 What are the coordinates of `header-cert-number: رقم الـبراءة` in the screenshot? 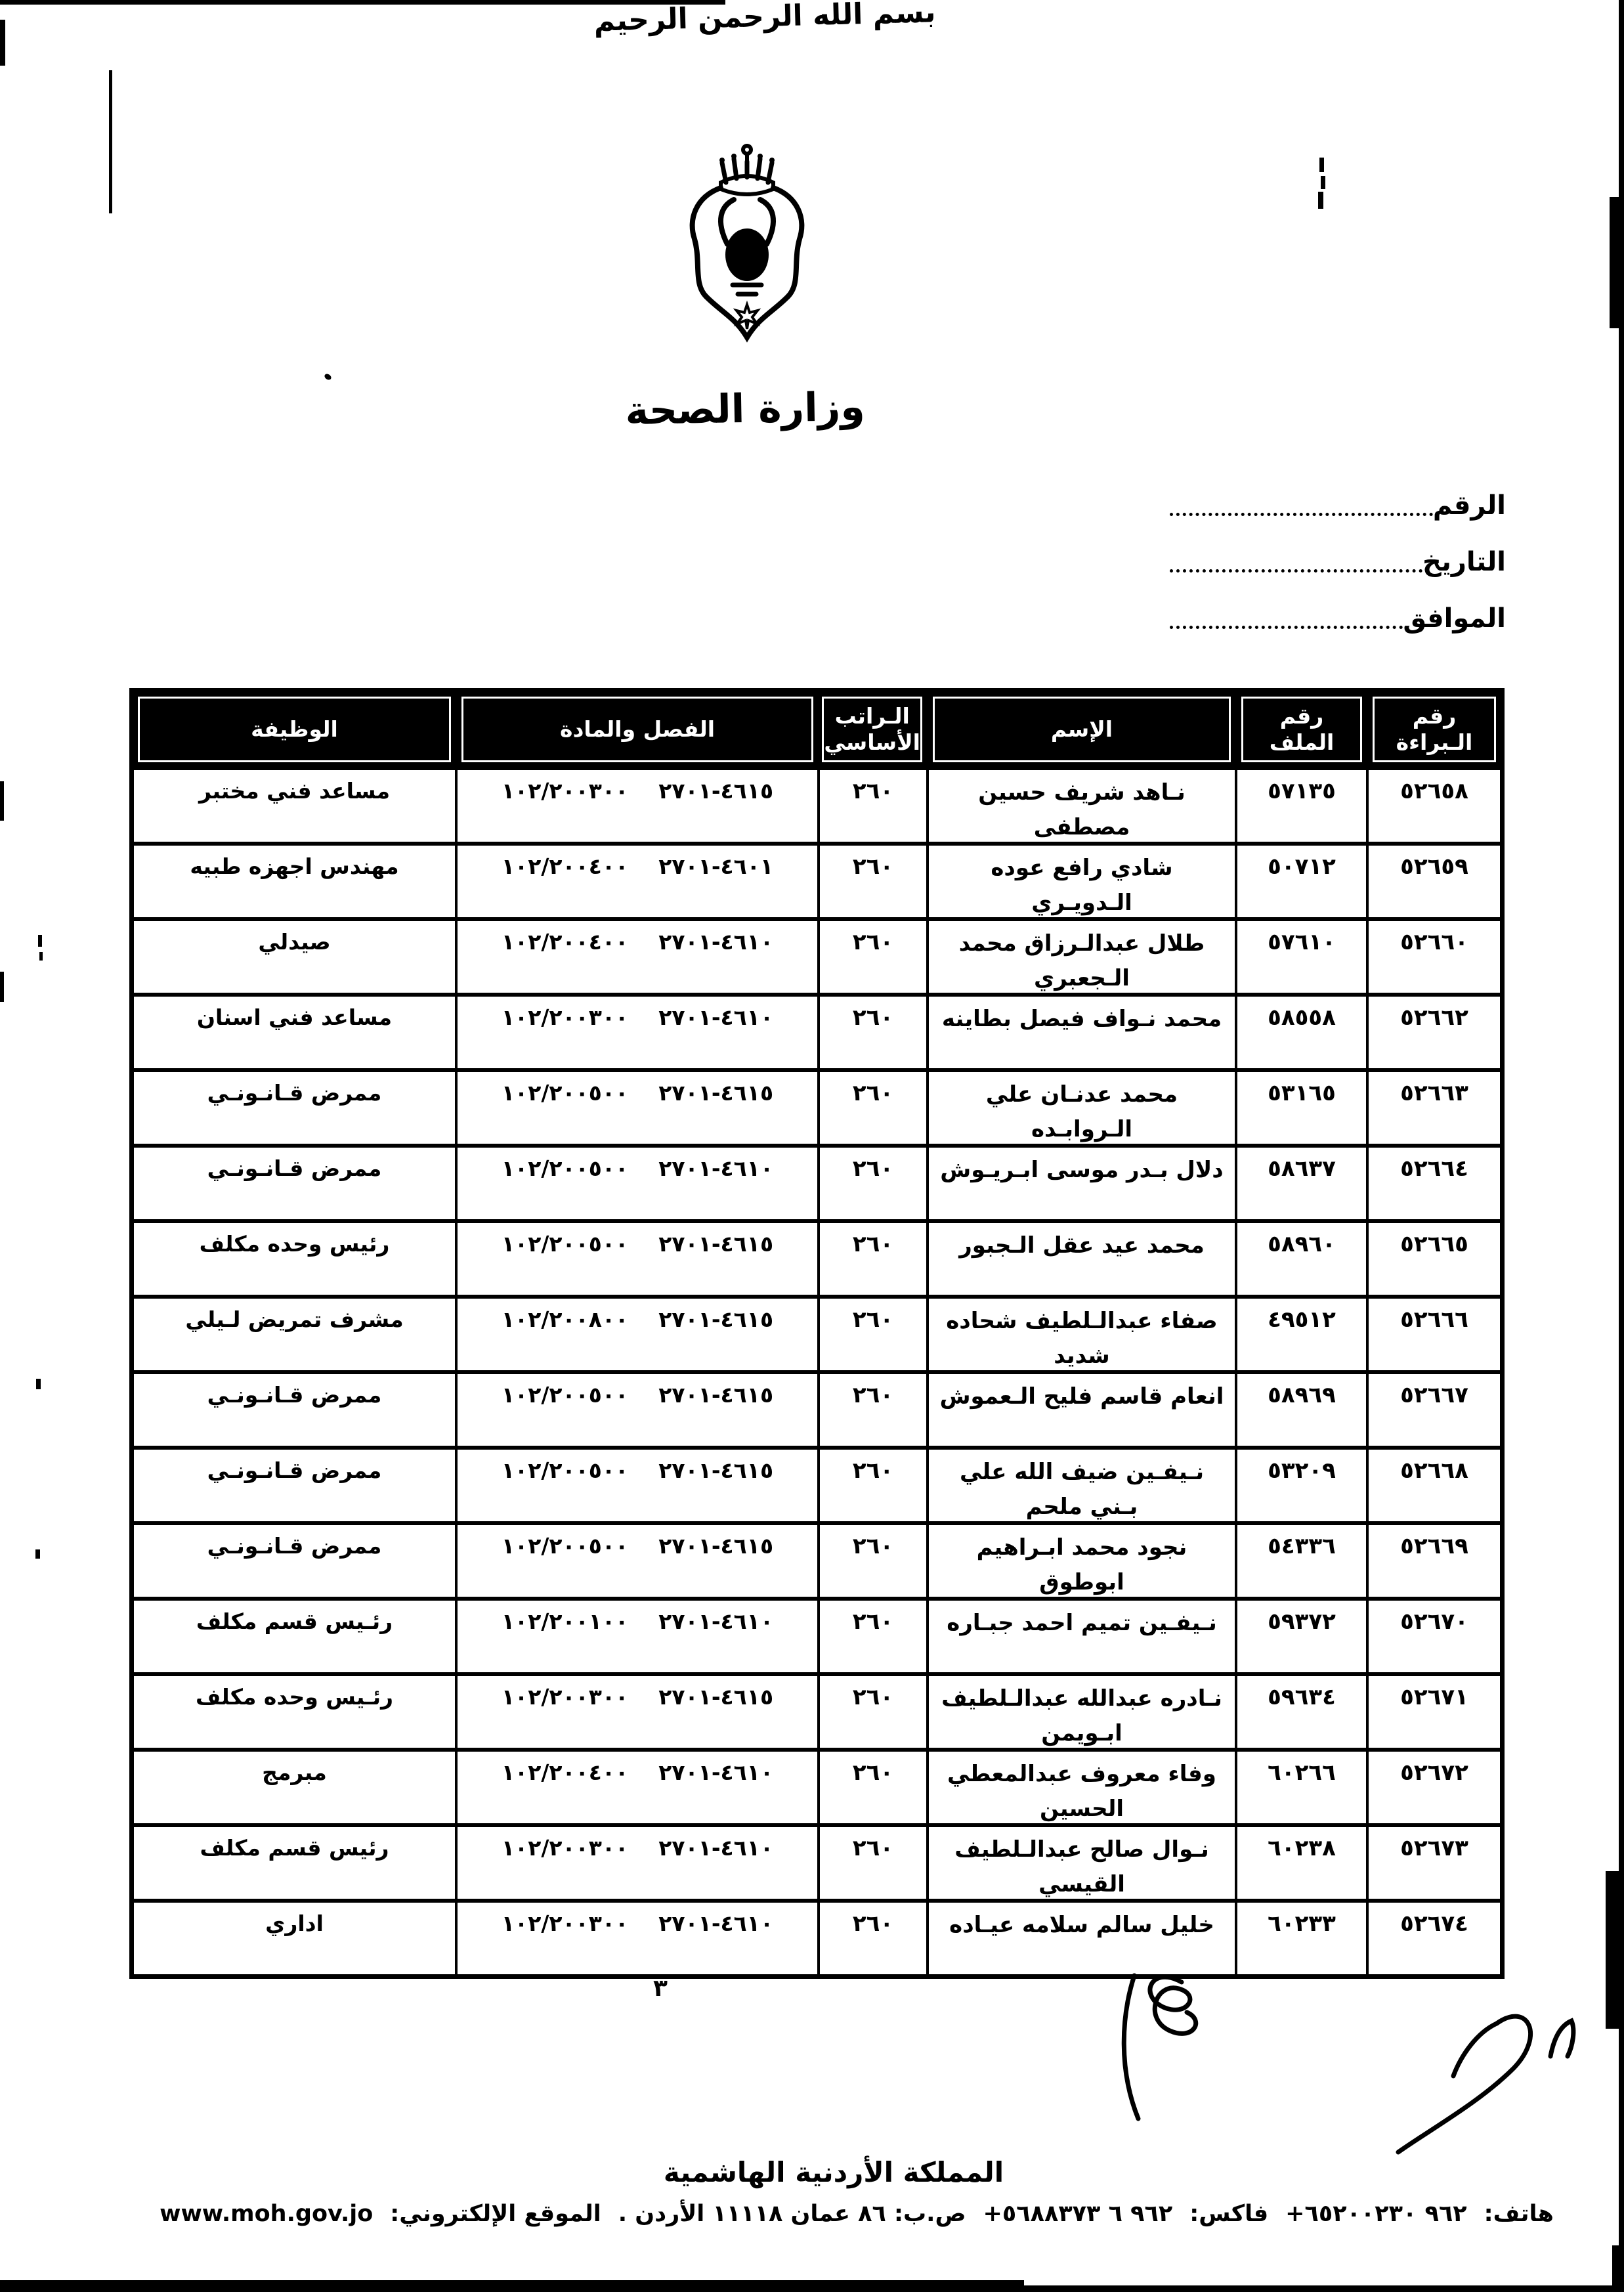 It's located at (1433, 729).